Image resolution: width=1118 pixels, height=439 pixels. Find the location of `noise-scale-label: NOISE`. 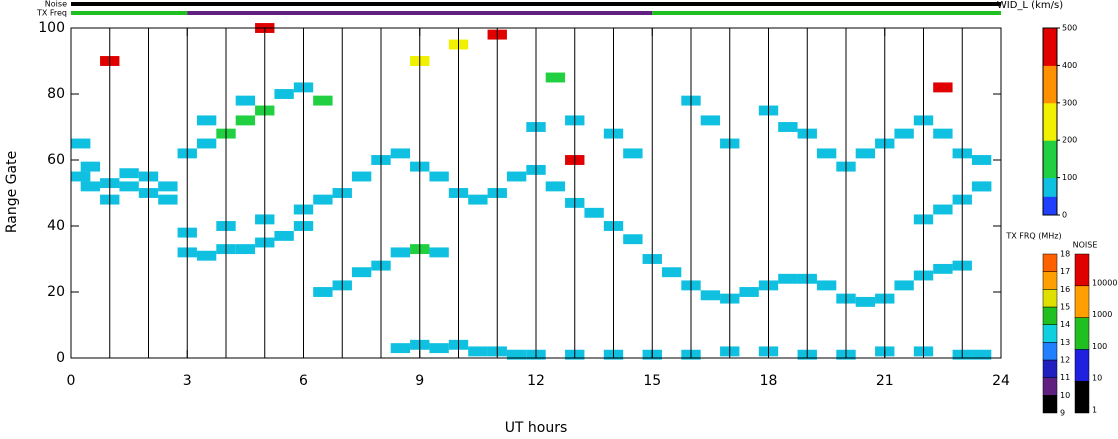

noise-scale-label: NOISE is located at coordinates (1085, 245).